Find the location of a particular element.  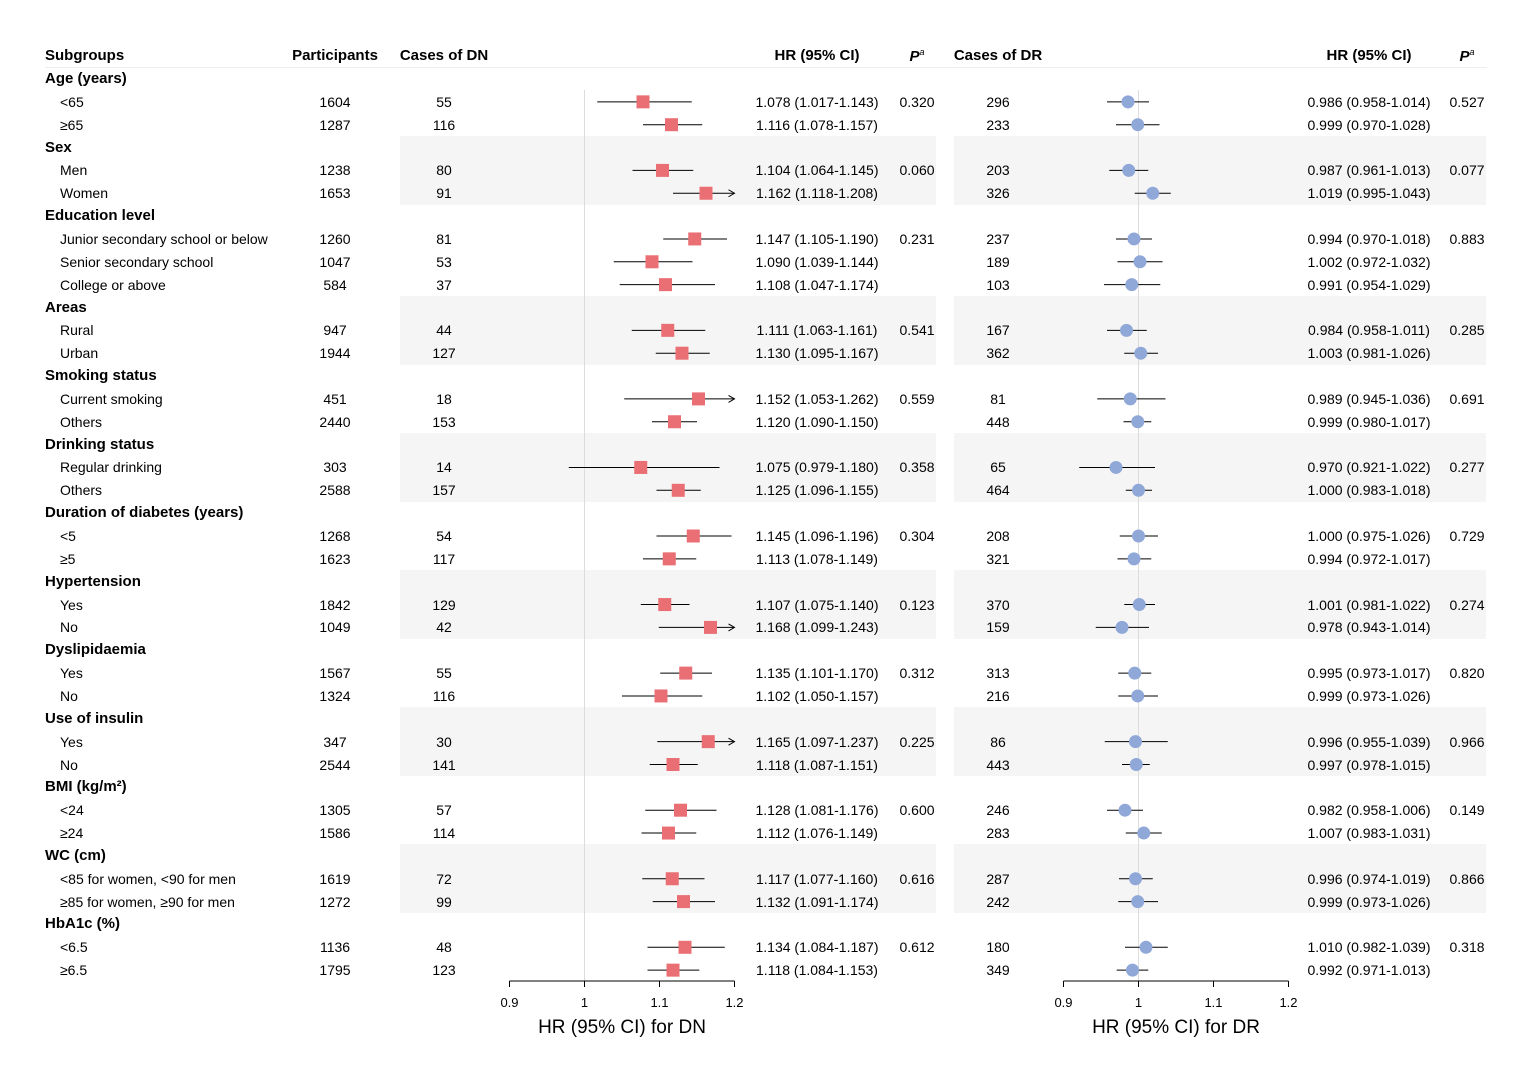

dn-hr-value: 1.090 (1.039-1.144) is located at coordinates (817, 261).